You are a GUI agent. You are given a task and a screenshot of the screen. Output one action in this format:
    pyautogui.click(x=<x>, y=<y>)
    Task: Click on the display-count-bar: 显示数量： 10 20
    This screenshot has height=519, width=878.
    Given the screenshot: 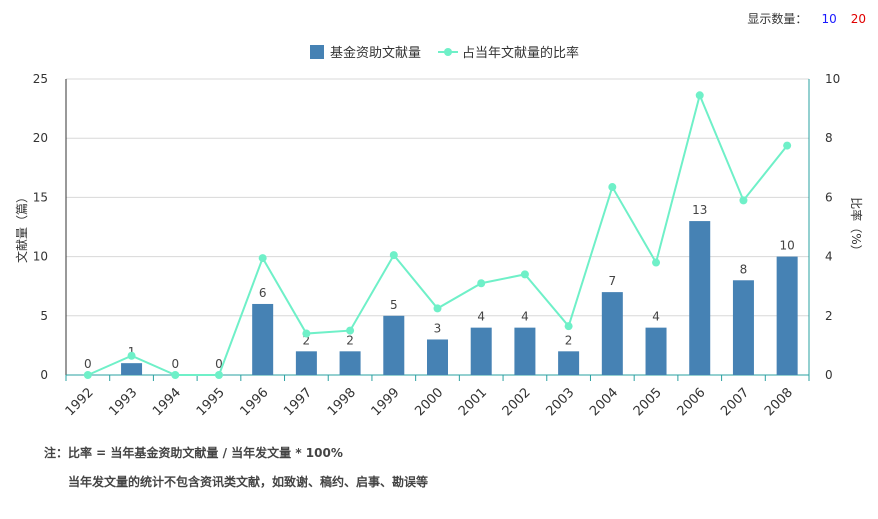 What is the action you would take?
    pyautogui.click(x=806, y=18)
    